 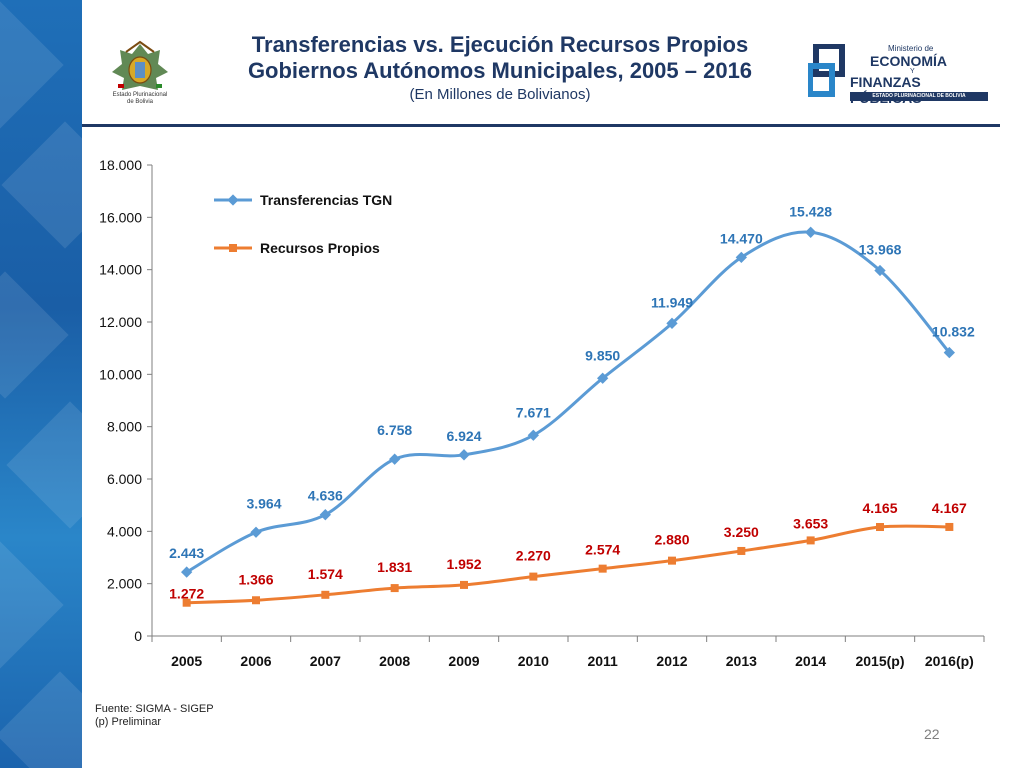 What do you see at coordinates (533, 556) in the screenshot?
I see `data-label: 2.270` at bounding box center [533, 556].